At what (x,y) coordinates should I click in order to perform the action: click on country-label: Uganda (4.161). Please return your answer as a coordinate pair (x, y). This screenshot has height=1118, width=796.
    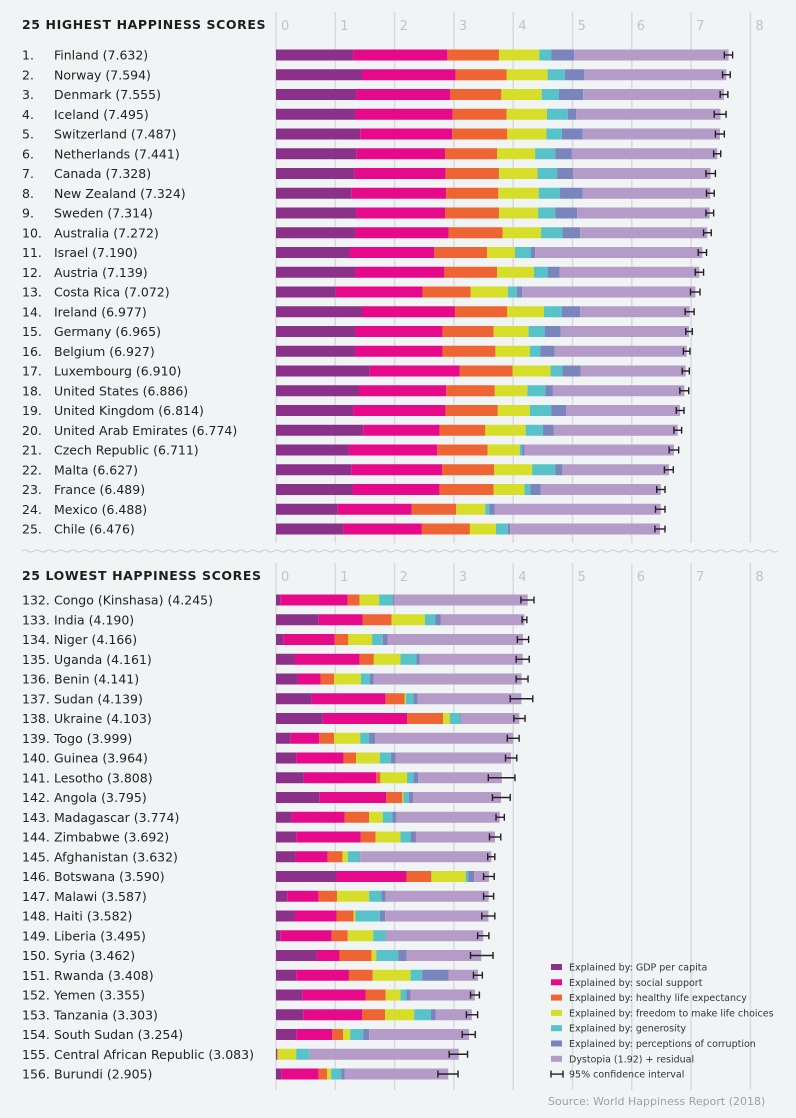
    Looking at the image, I should click on (103, 659).